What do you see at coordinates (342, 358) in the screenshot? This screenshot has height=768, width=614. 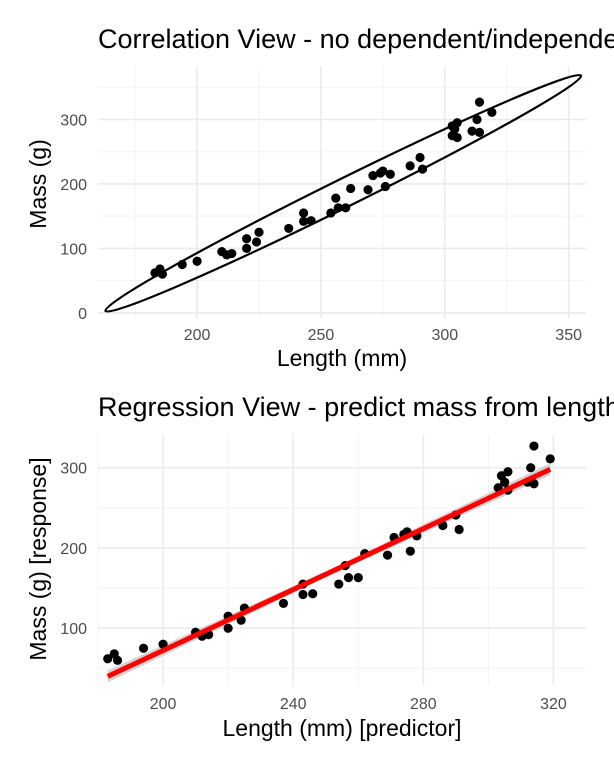 I see `x-axis-title: Length (mm)` at bounding box center [342, 358].